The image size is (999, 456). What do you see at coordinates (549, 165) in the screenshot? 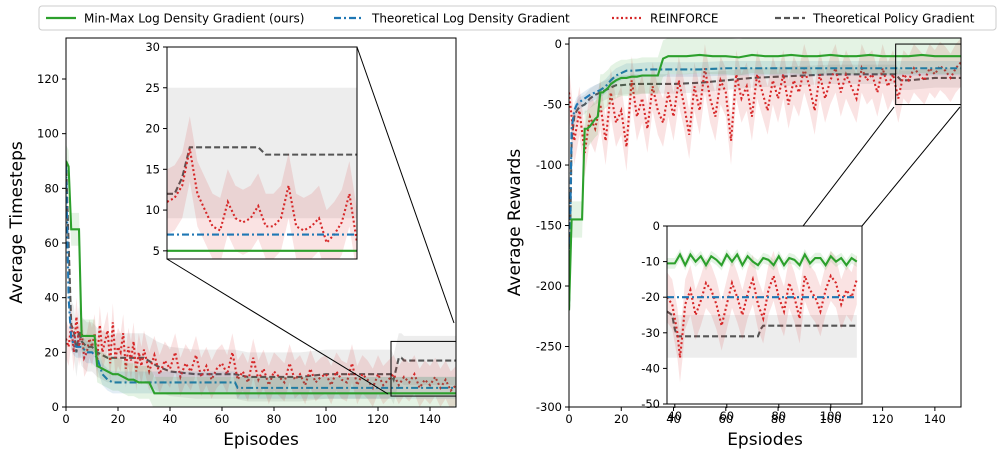
I see `y-tick-label-2: -100` at bounding box center [549, 165].